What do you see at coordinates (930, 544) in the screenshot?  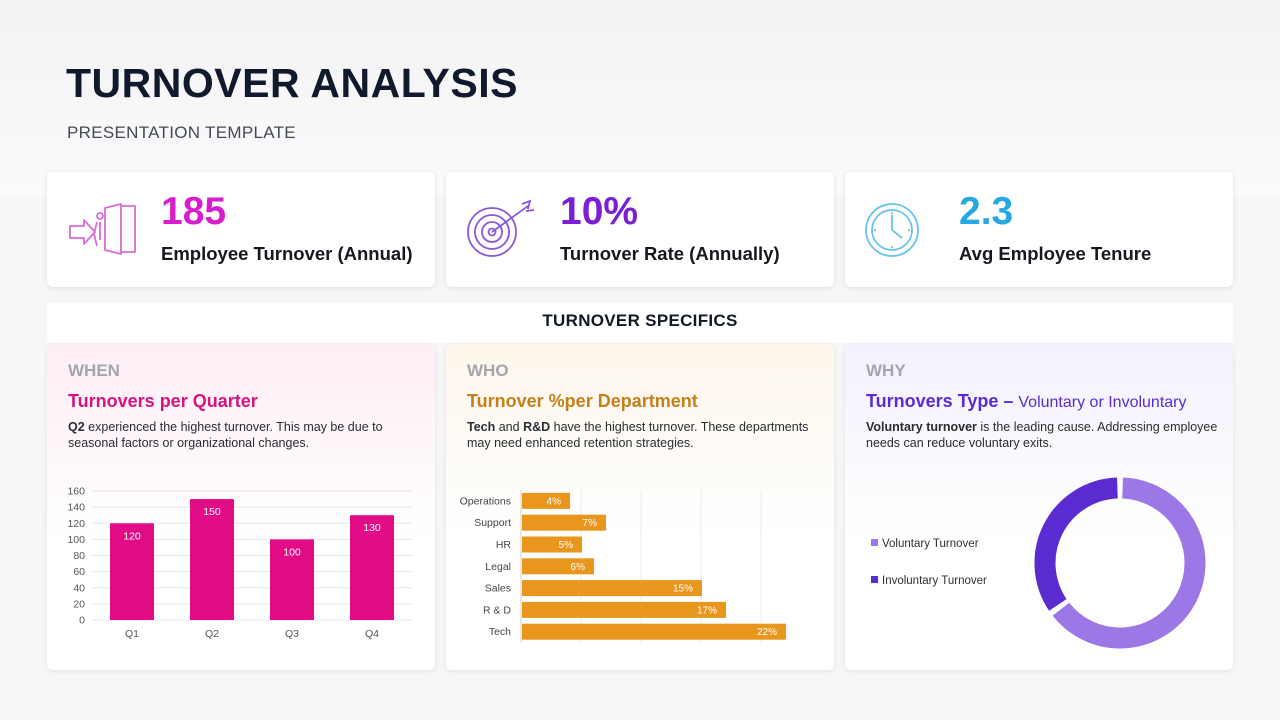 I see `legend-label: Voluntary Turnover` at bounding box center [930, 544].